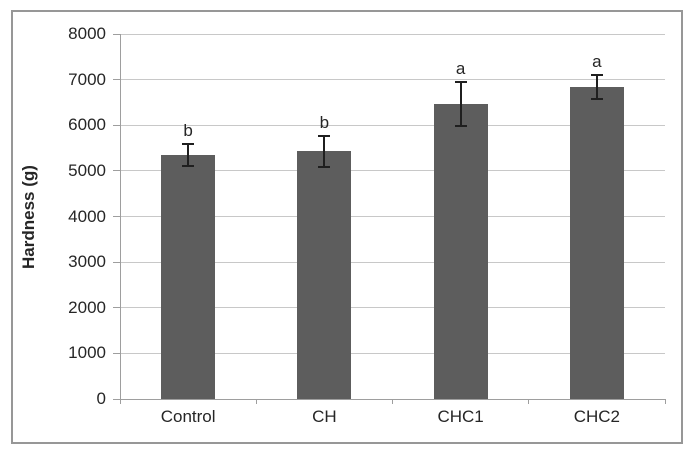  I want to click on y-tick-label: 0, so click(101, 398).